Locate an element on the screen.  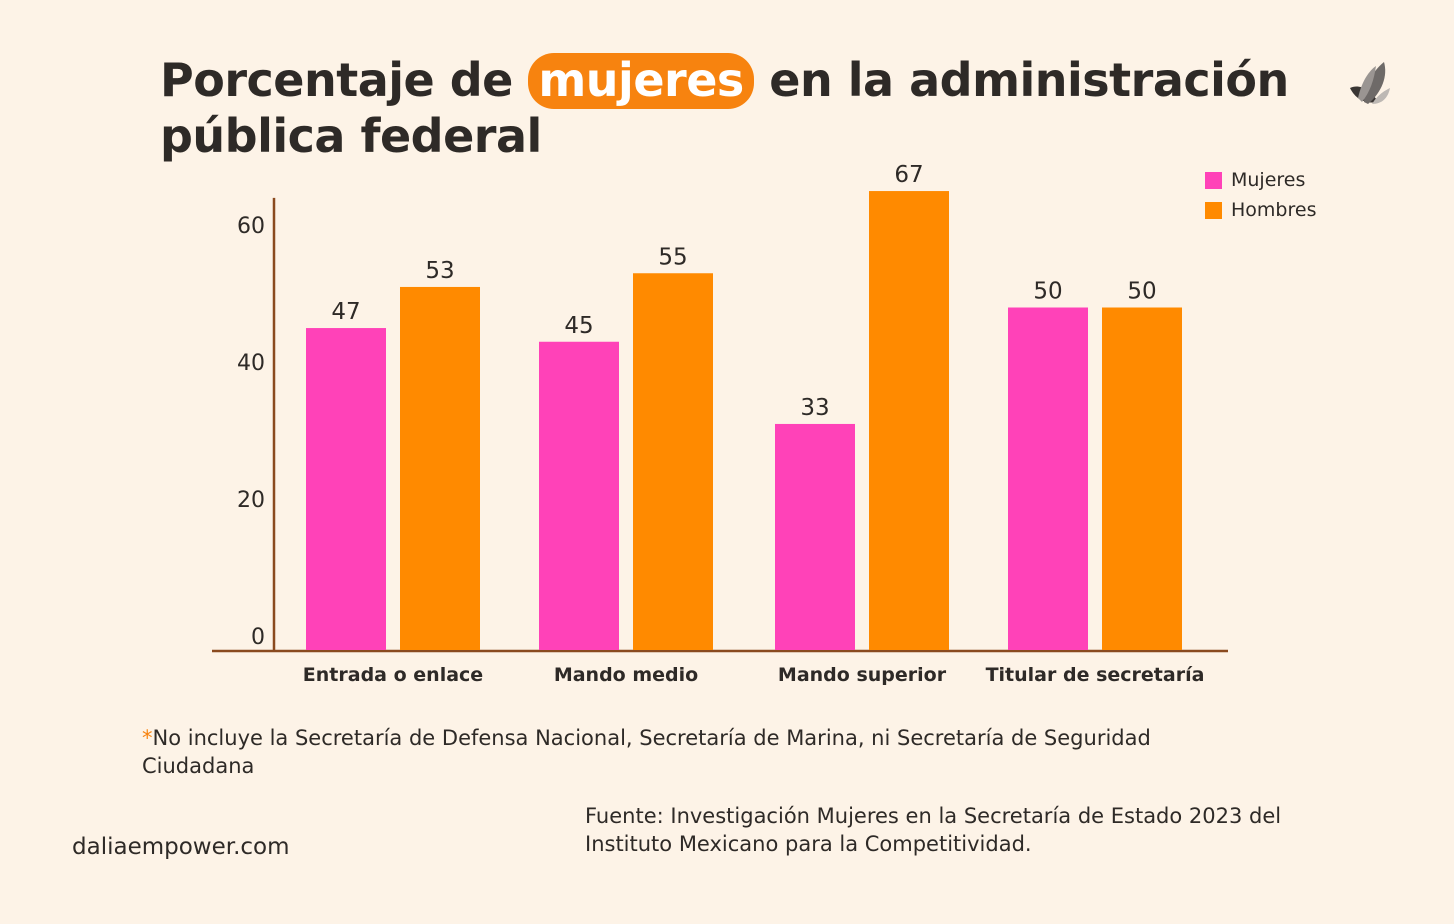
y-tick-label: 0 is located at coordinates (258, 637).